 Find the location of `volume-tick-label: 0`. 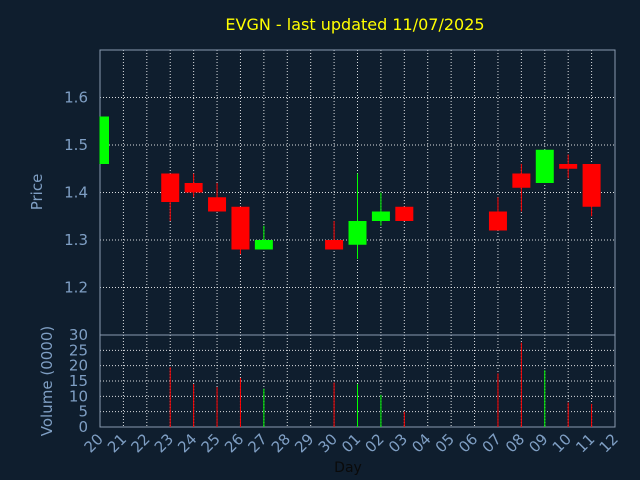

volume-tick-label: 0 is located at coordinates (83, 427).